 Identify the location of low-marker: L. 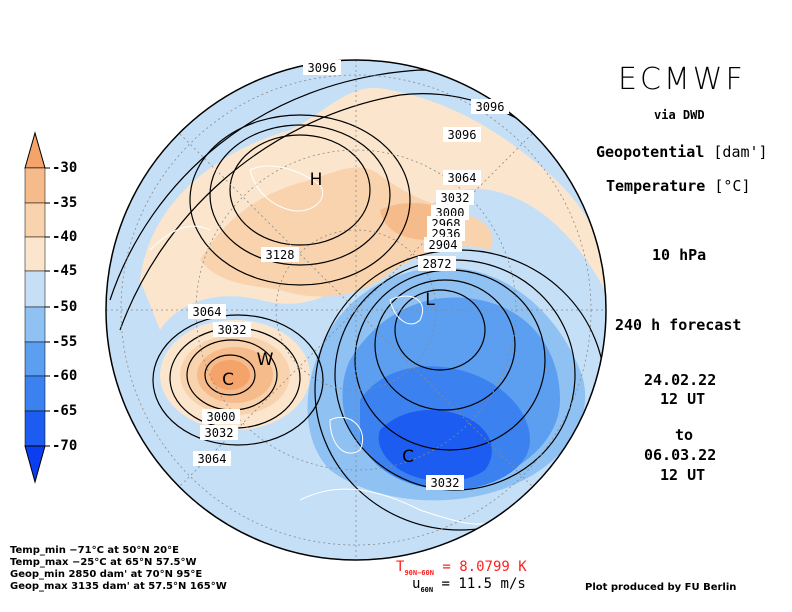
(430, 300).